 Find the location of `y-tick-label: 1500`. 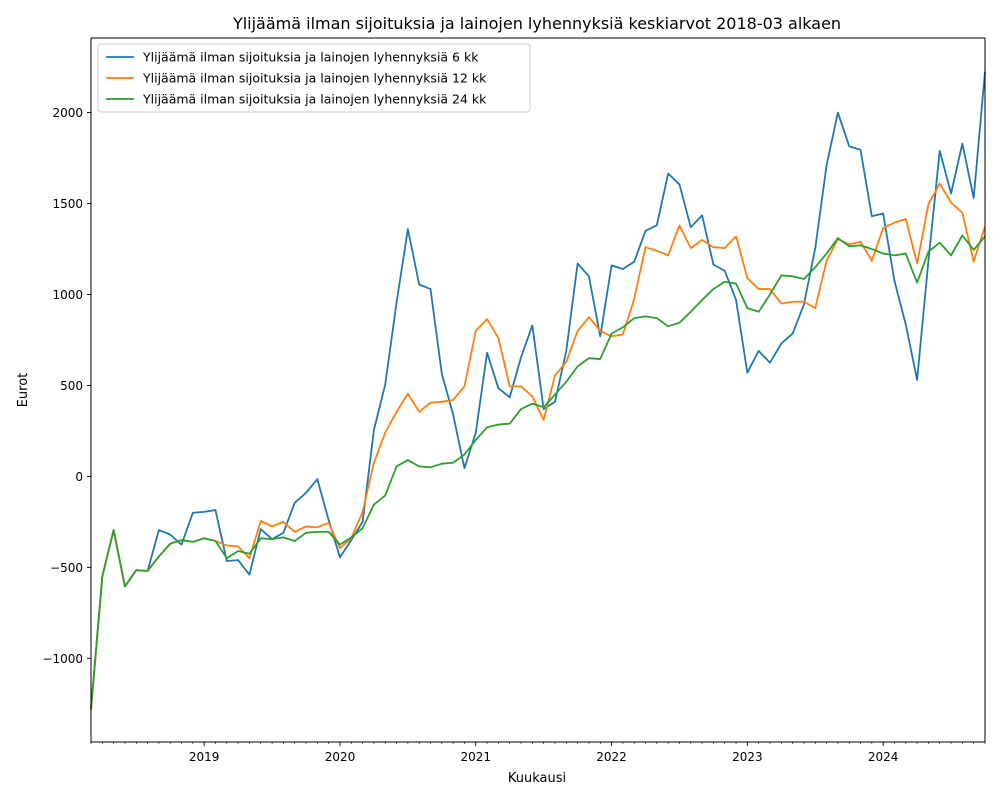

y-tick-label: 1500 is located at coordinates (67, 204).